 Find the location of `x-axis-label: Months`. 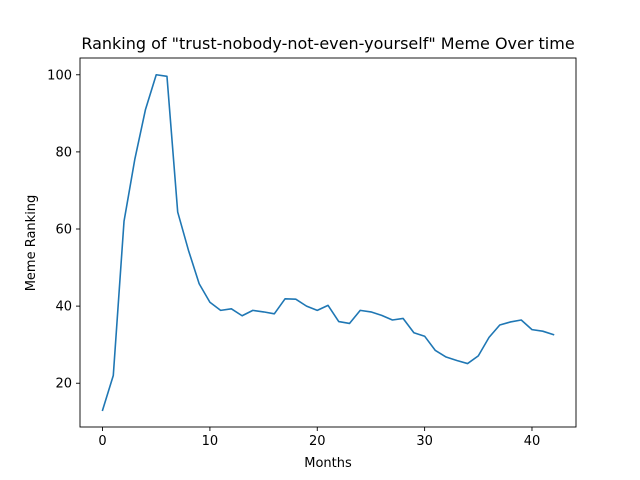

x-axis-label: Months is located at coordinates (328, 463).